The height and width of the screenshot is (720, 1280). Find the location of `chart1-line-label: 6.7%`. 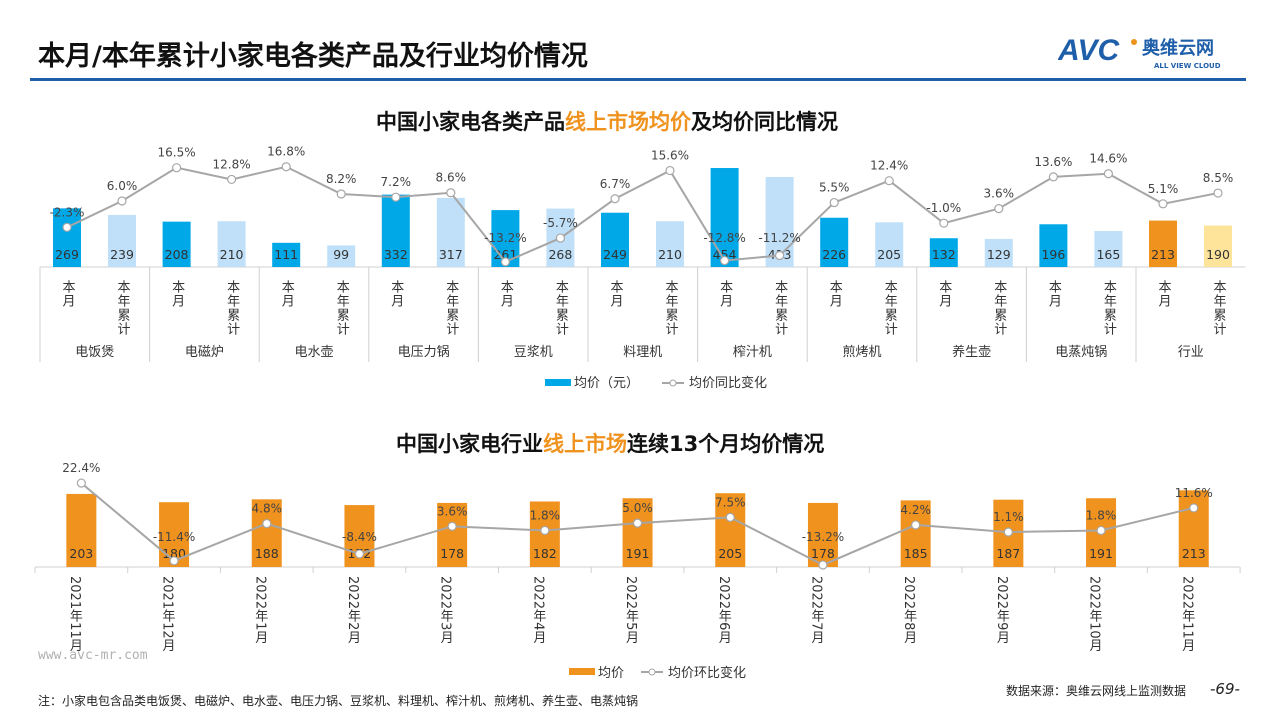

chart1-line-label: 6.7% is located at coordinates (615, 184).